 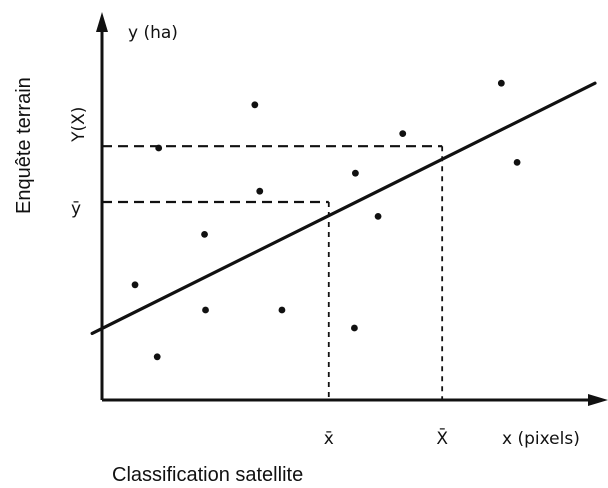 What do you see at coordinates (207, 475) in the screenshot?
I see `x-caption: Classification satellite` at bounding box center [207, 475].